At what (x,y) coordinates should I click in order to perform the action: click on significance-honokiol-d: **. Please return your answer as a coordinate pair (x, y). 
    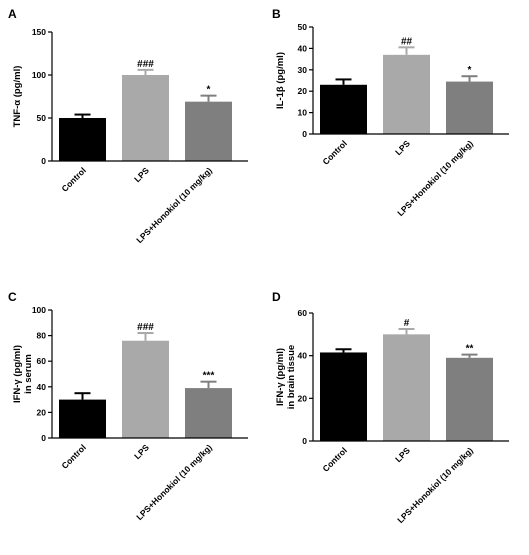
    Looking at the image, I should click on (470, 349).